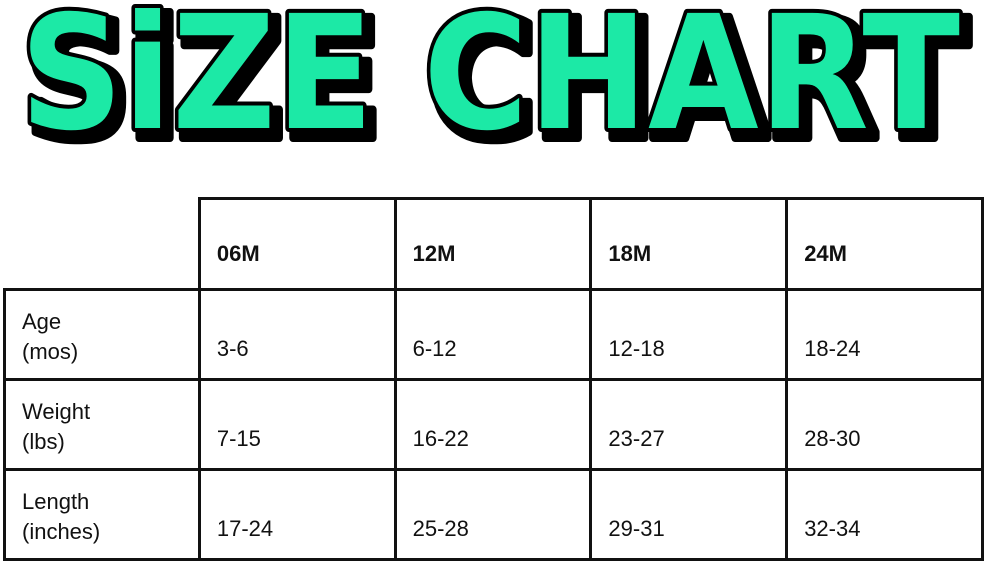 This screenshot has width=984, height=561. I want to click on table-cell: 28-30, so click(884, 424).